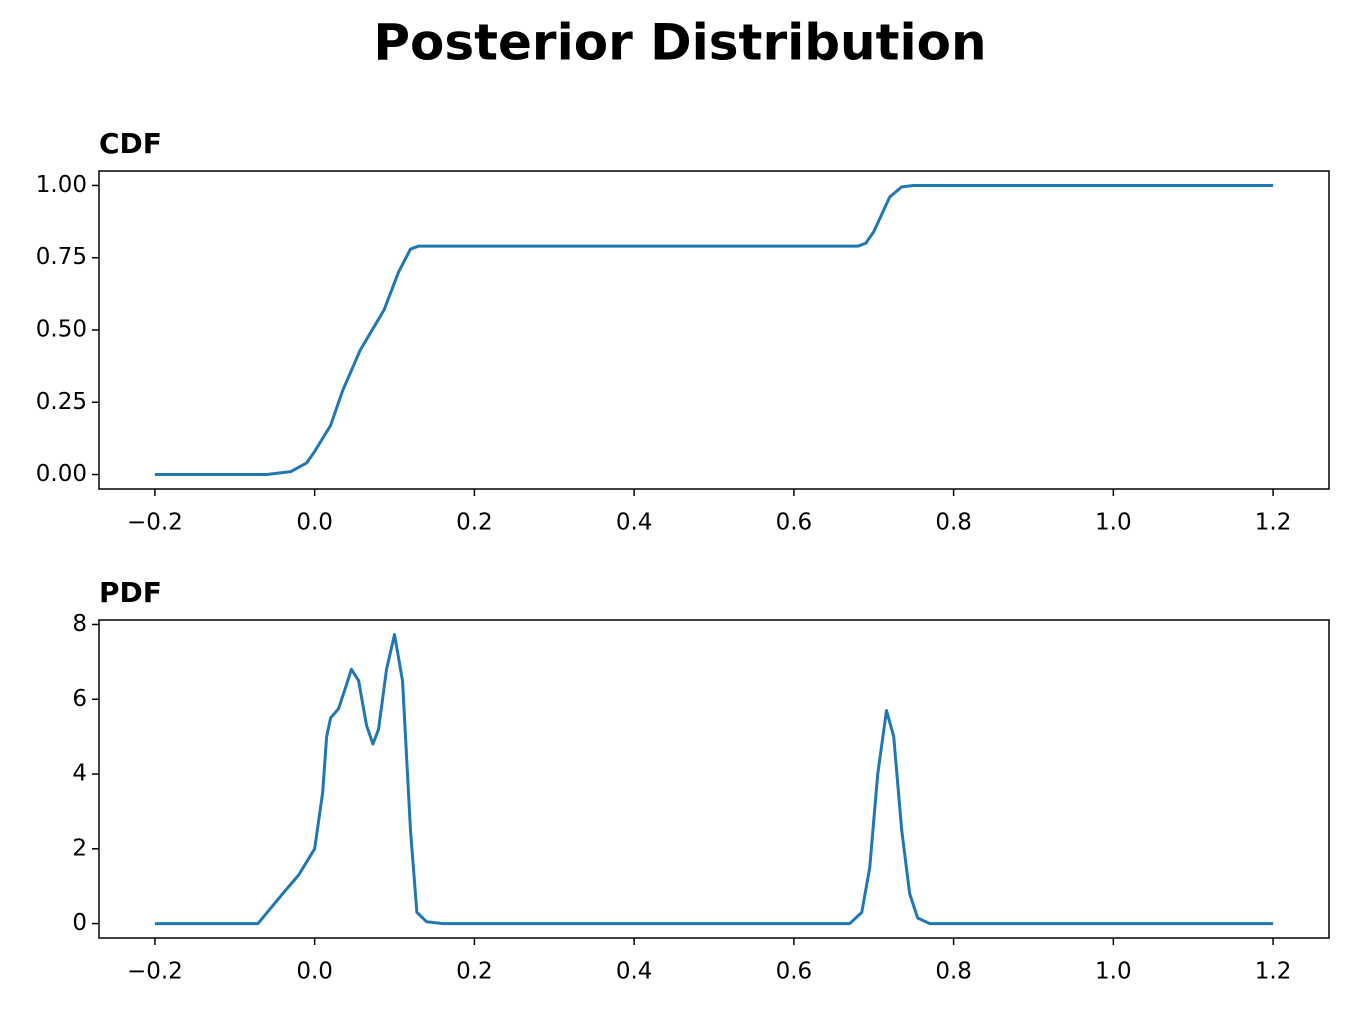 The width and height of the screenshot is (1361, 1021). What do you see at coordinates (61, 402) in the screenshot?
I see `y-tick-label: 0.25` at bounding box center [61, 402].